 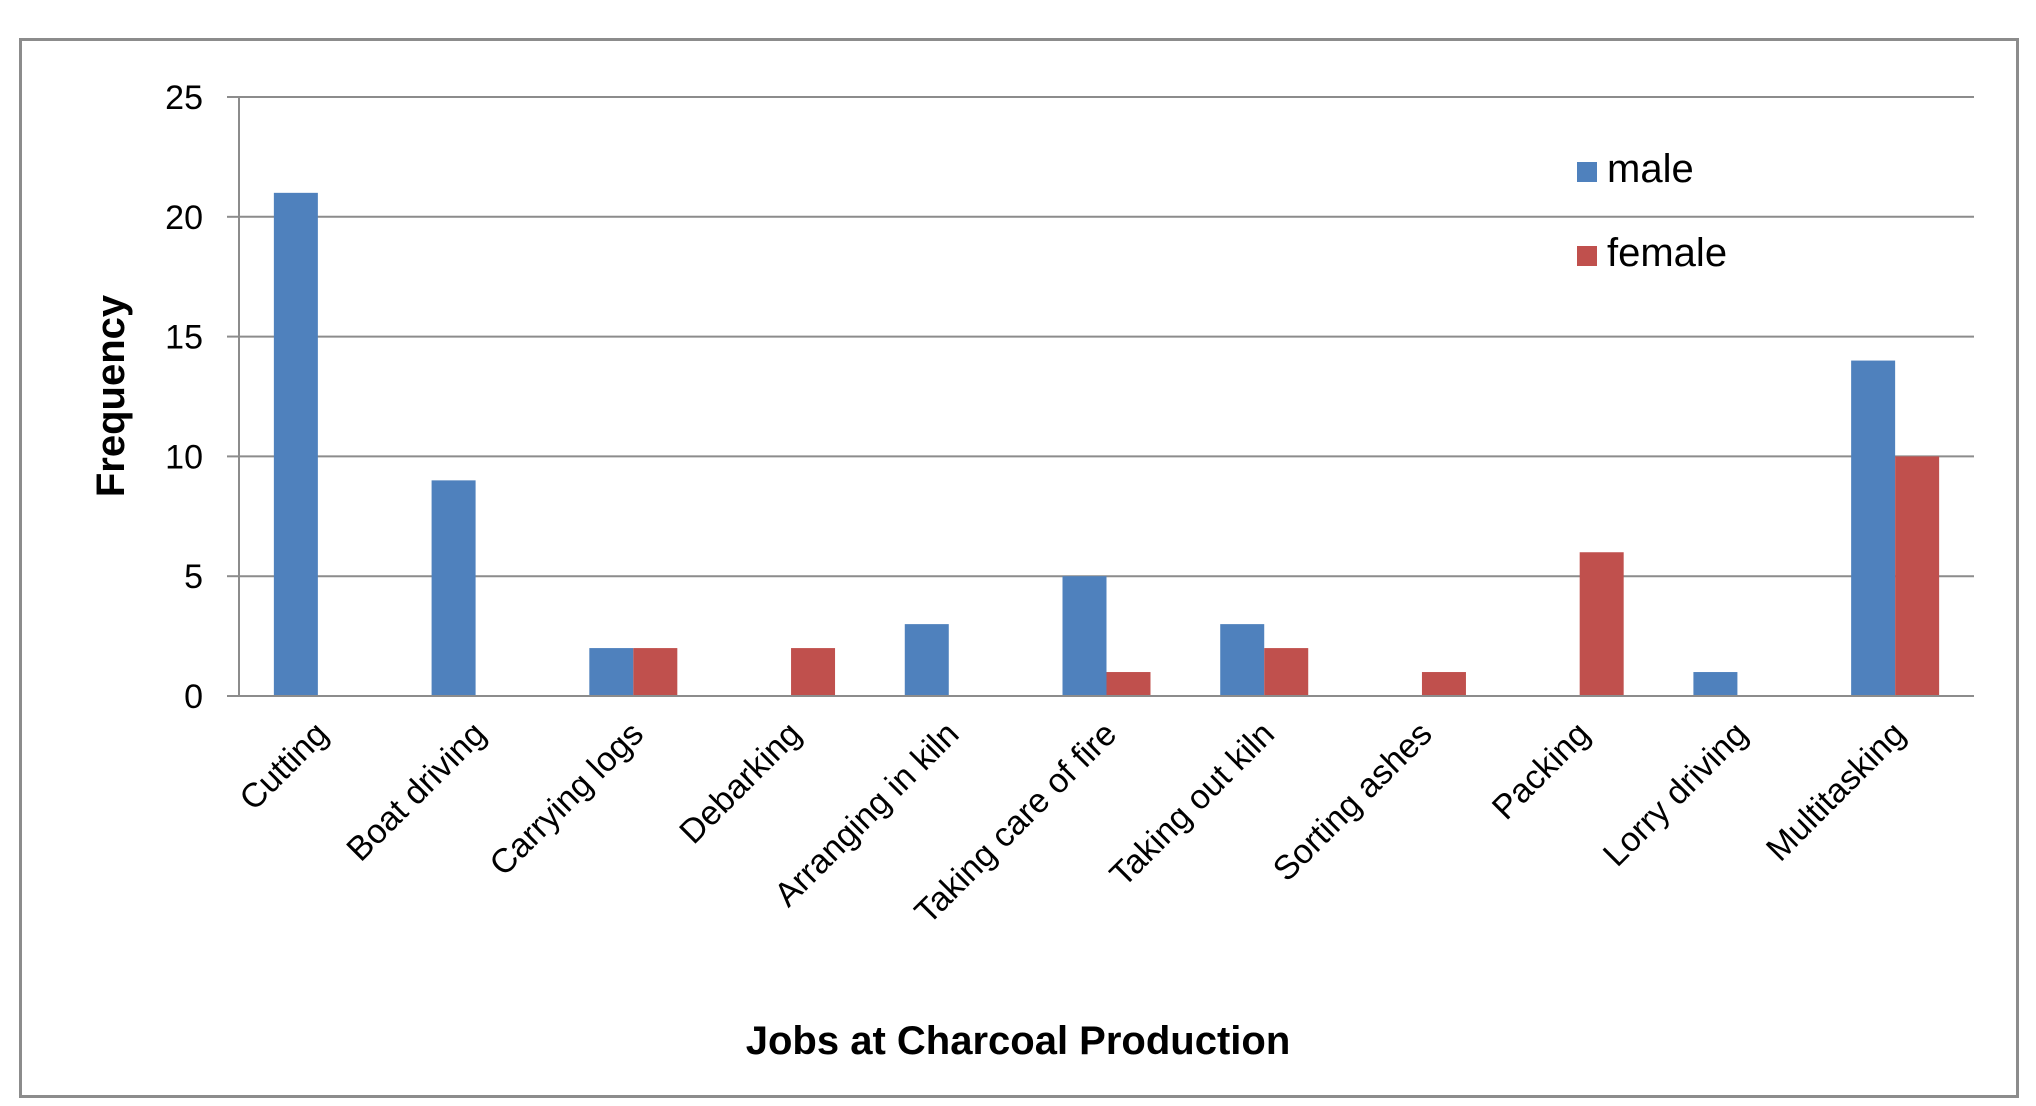 I want to click on x-category-label: Multitasking, so click(x=1836, y=792).